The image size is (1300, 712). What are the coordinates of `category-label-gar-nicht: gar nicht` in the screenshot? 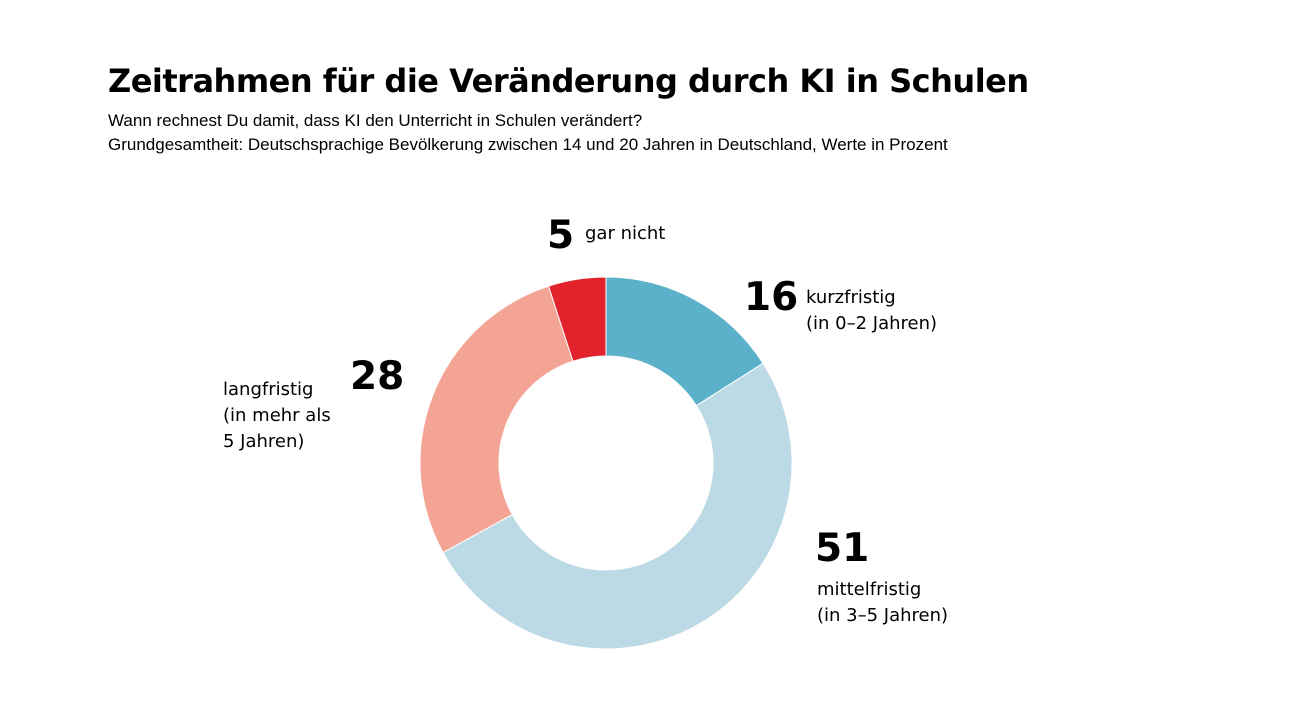 It's located at (625, 234).